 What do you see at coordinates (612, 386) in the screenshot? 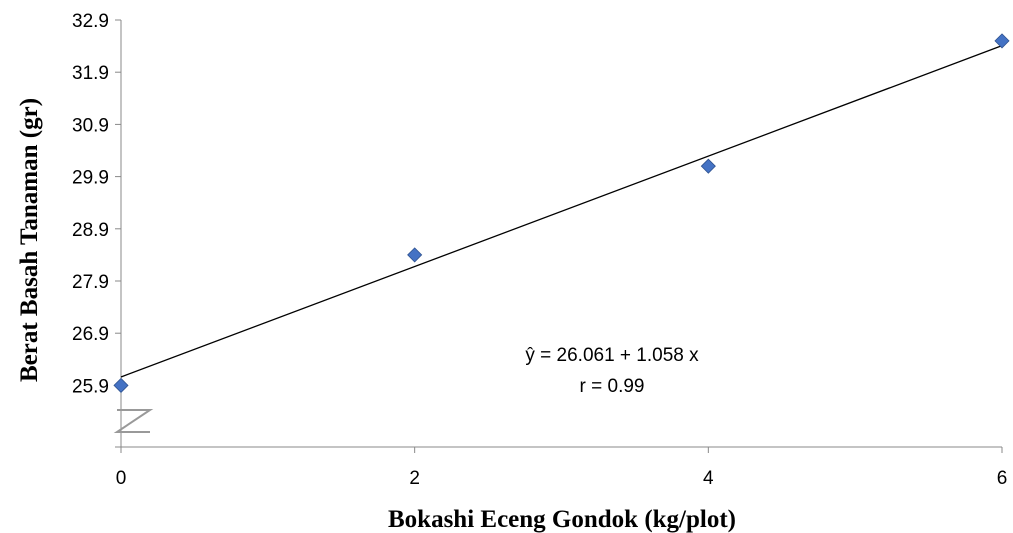
I see `r-annotation: r = 0.99` at bounding box center [612, 386].